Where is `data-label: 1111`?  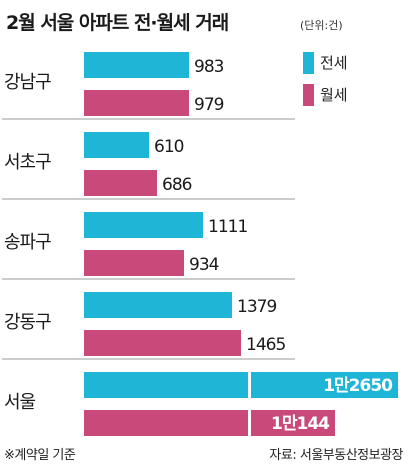
data-label: 1111 is located at coordinates (227, 227).